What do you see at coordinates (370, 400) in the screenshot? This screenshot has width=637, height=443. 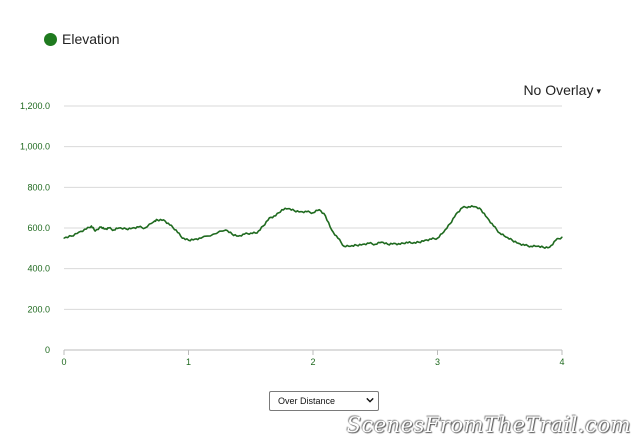 I see `chevron-down-icon` at bounding box center [370, 400].